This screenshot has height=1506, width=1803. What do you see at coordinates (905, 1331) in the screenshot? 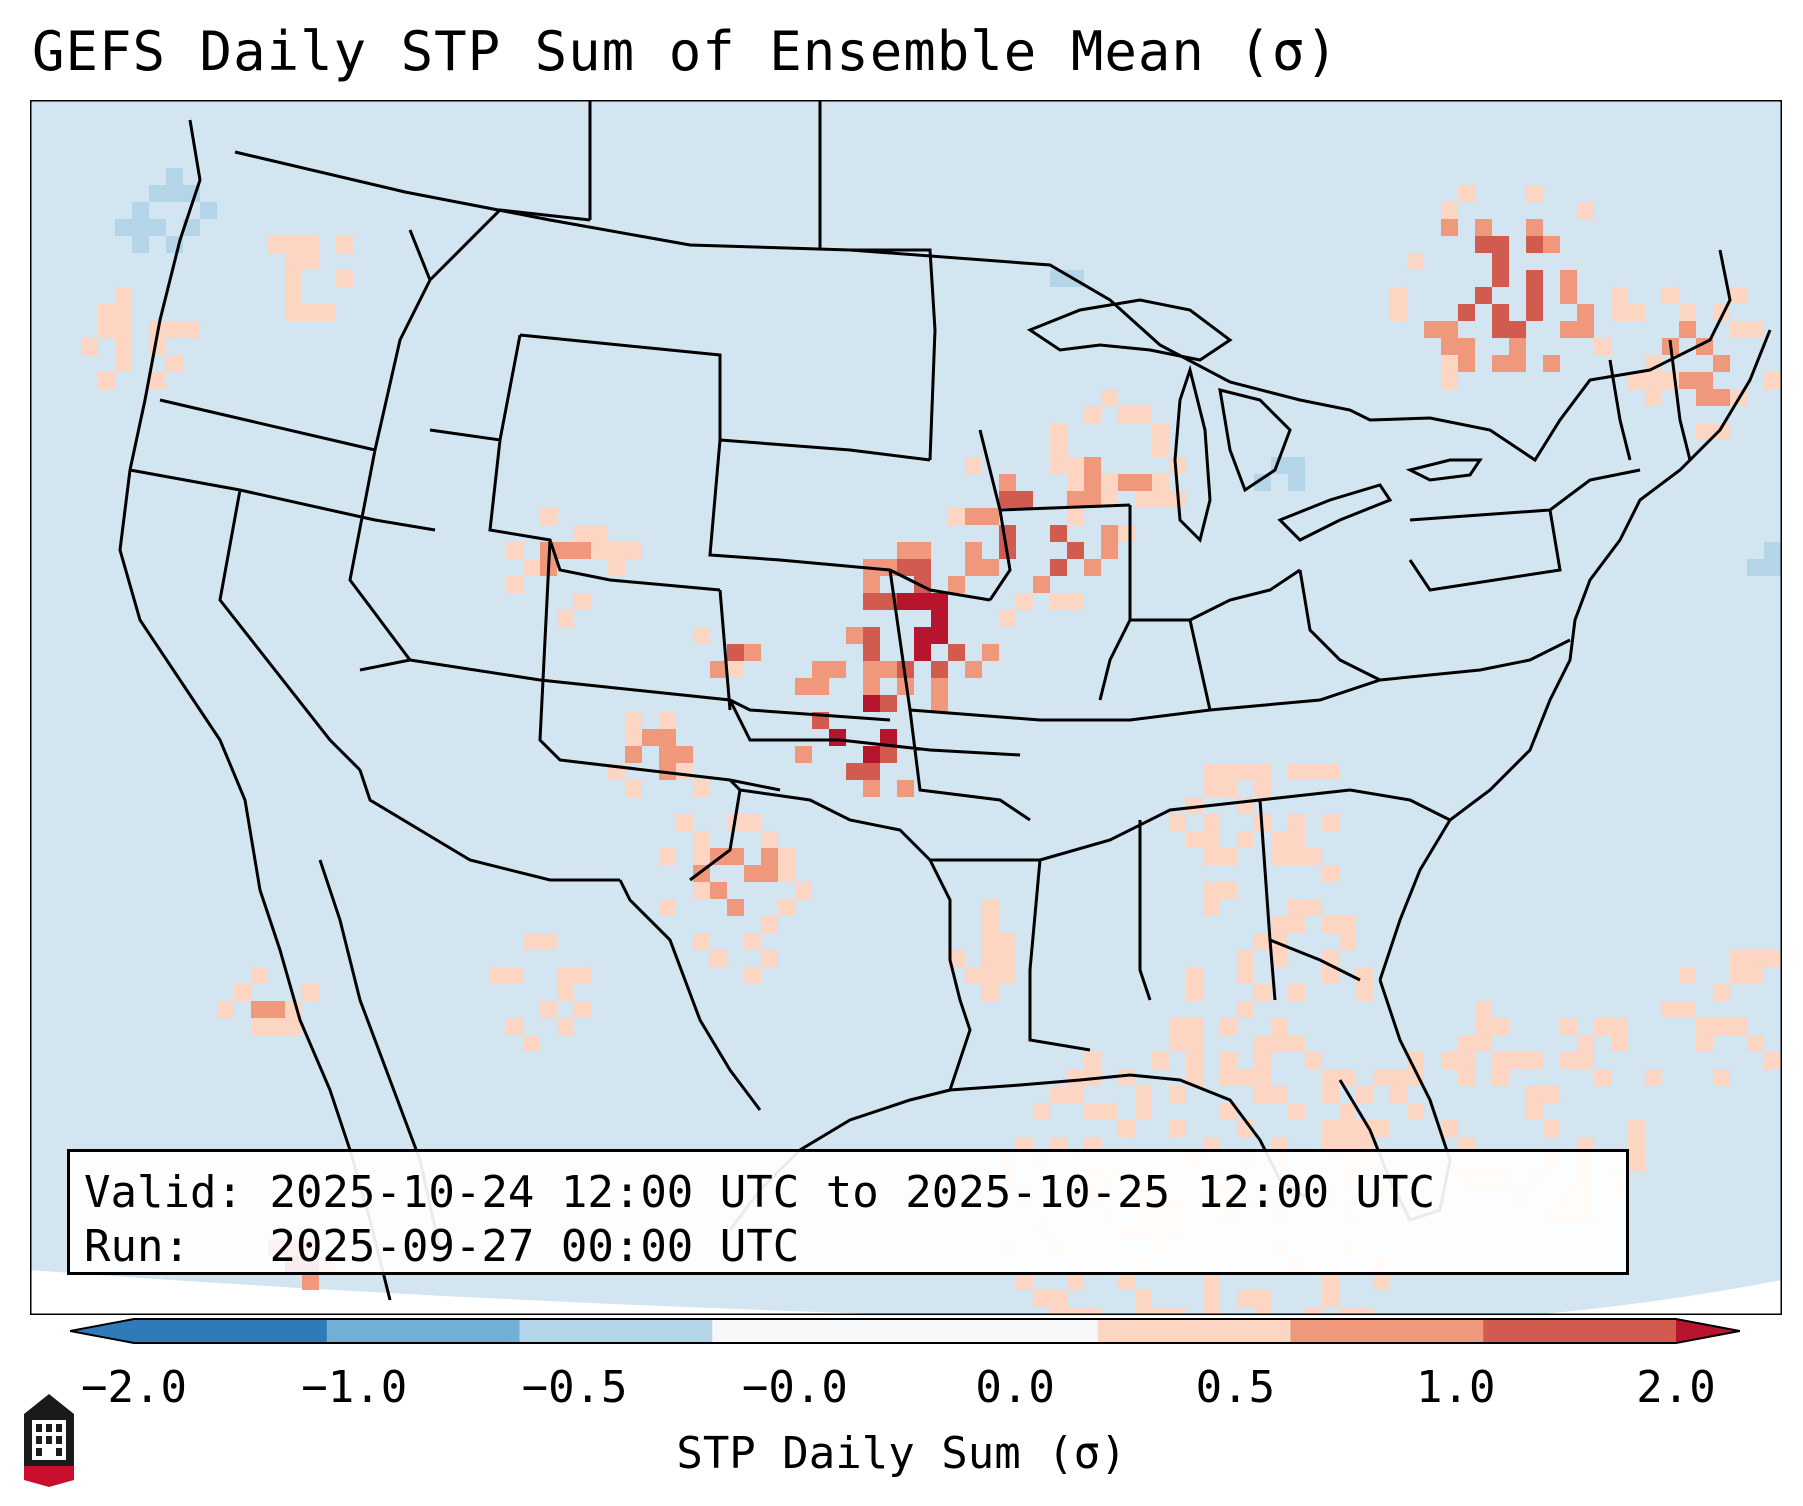
I see `colorbar` at bounding box center [905, 1331].